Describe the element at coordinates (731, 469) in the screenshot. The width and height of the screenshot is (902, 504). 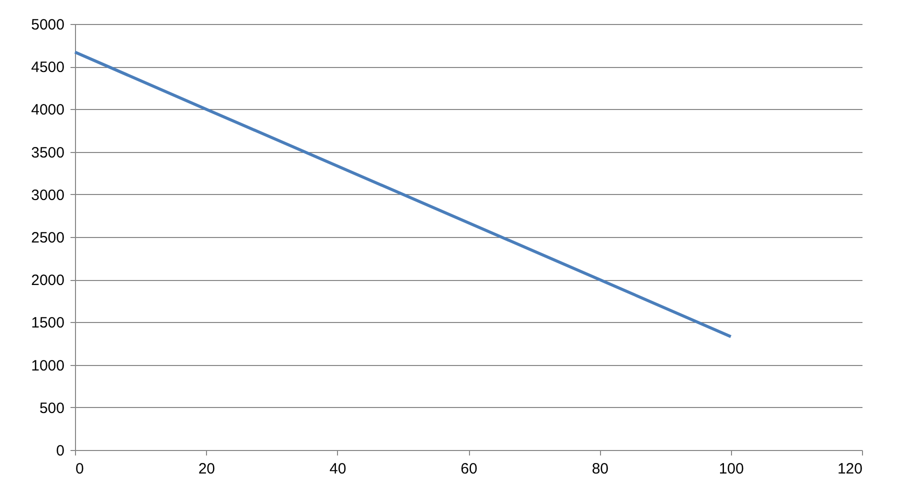
I see `x-tick-label: 100` at that location.